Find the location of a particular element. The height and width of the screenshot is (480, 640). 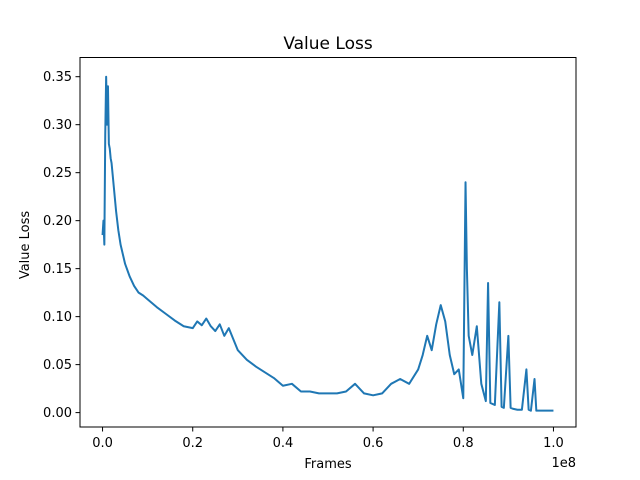

y-tick-label: 0.35 is located at coordinates (57, 77).